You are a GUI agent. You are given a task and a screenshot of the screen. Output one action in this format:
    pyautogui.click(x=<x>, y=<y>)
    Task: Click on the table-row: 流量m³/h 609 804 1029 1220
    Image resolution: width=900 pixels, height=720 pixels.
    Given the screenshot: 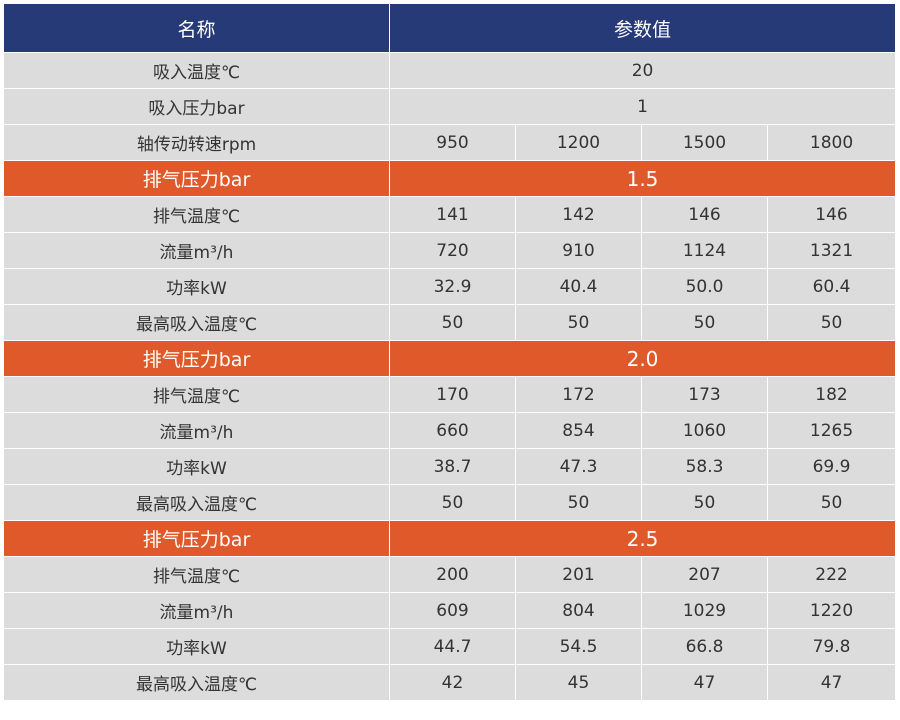 What is the action you would take?
    pyautogui.click(x=450, y=610)
    